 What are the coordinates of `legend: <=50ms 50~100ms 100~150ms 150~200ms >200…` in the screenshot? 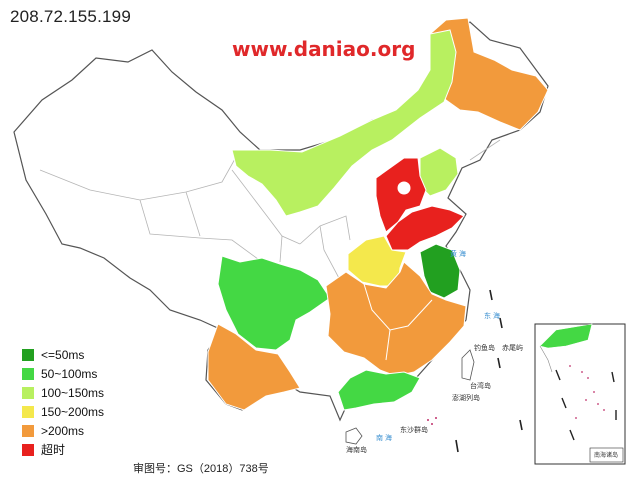 It's located at (63, 402).